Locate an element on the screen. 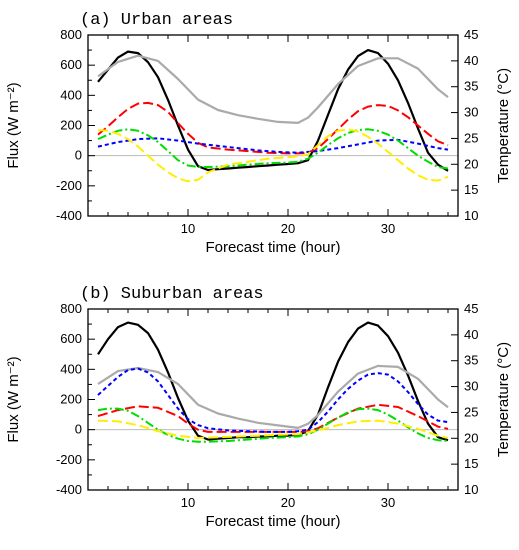  panel-title: (b) Suburban areas is located at coordinates (172, 294).